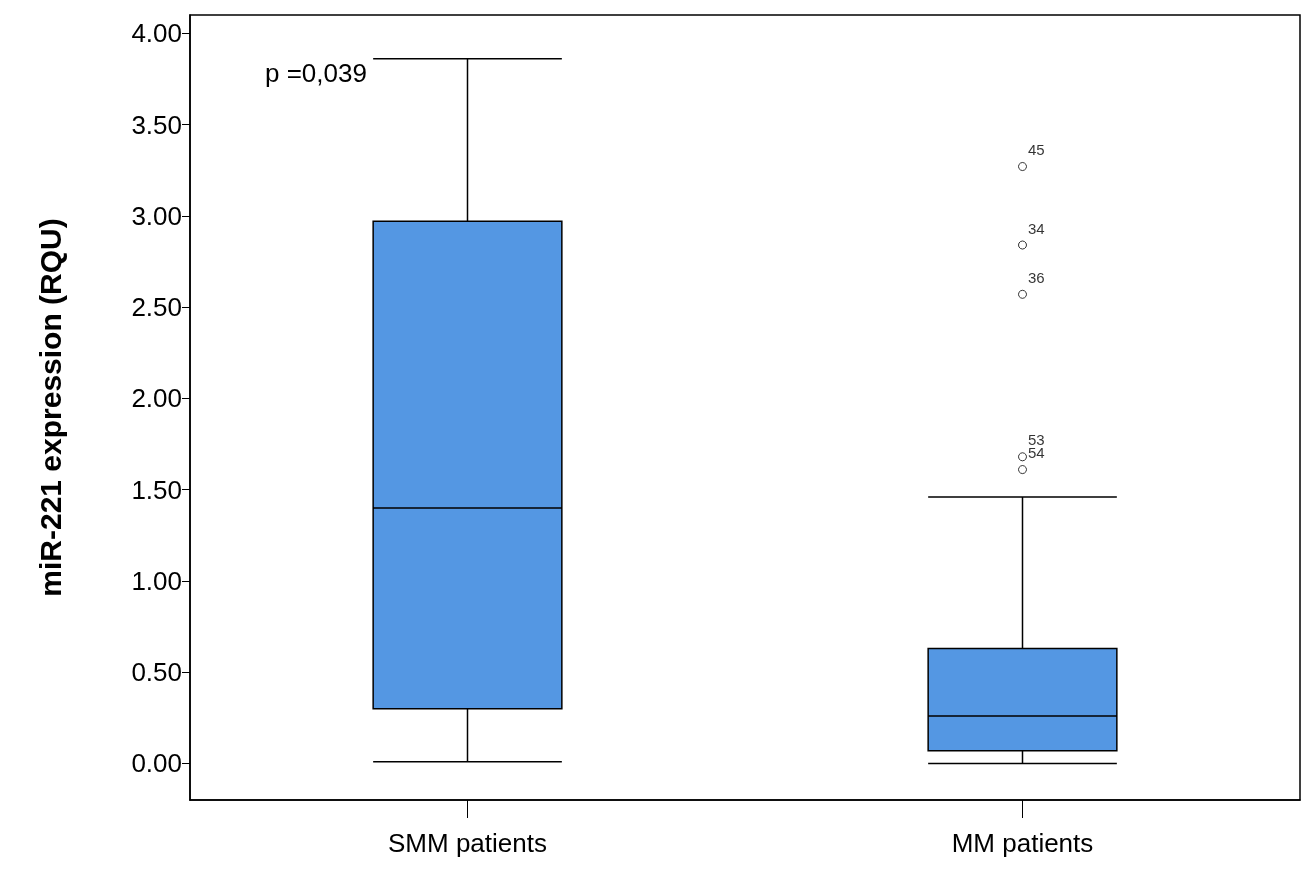  What do you see at coordinates (316, 73) in the screenshot?
I see `annotation: p =0,039` at bounding box center [316, 73].